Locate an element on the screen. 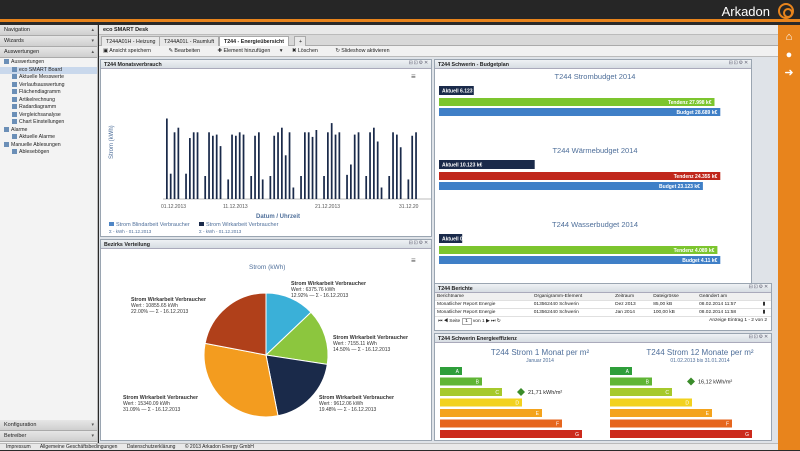  sidebar-section-wizards: Wizards ▾ is located at coordinates (48, 41).